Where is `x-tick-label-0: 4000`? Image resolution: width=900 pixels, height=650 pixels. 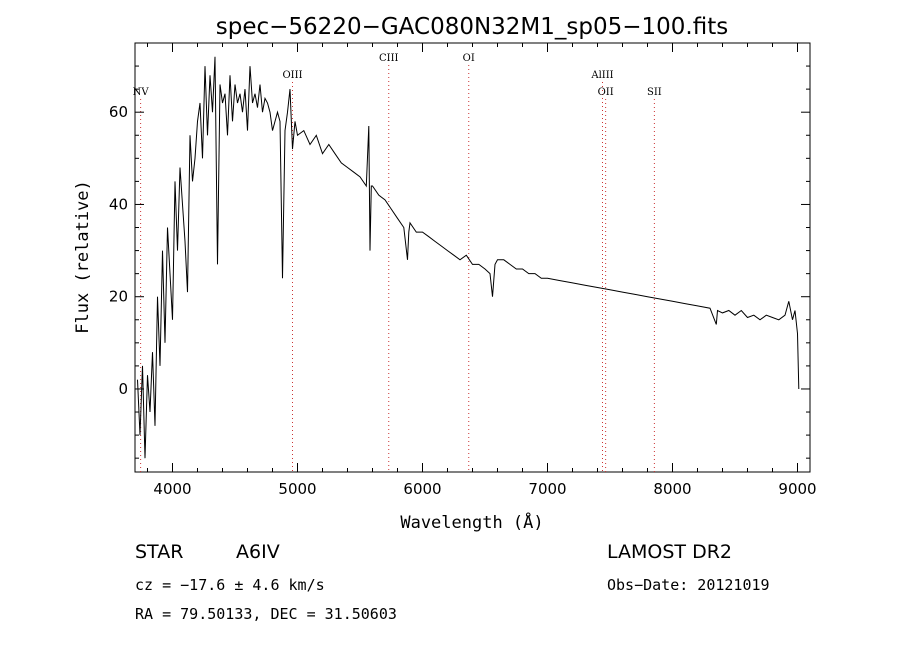
x-tick-label-0: 4000 is located at coordinates (172, 489).